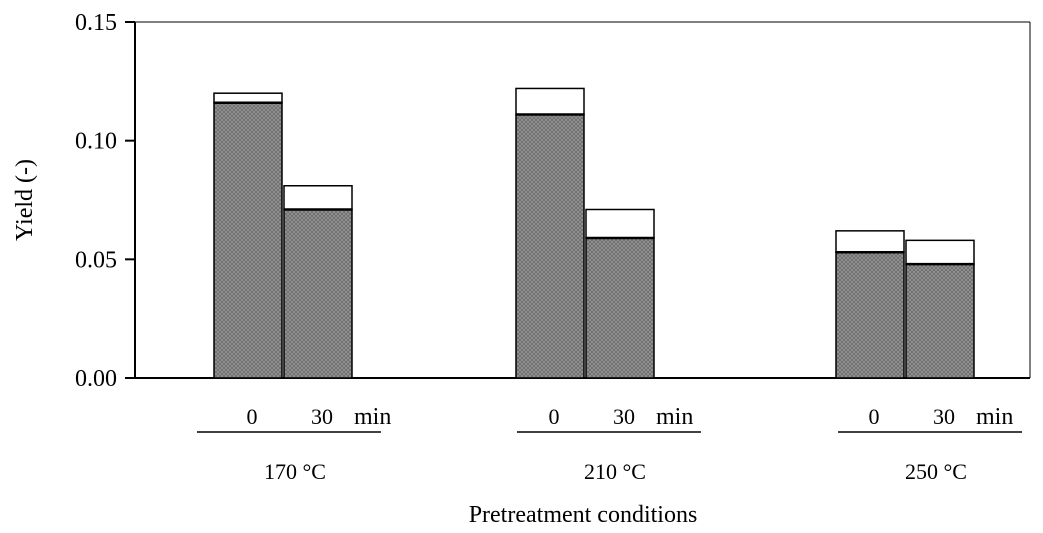  What do you see at coordinates (294, 444) in the screenshot?
I see `x-group: 0 30 min 170 °C` at bounding box center [294, 444].